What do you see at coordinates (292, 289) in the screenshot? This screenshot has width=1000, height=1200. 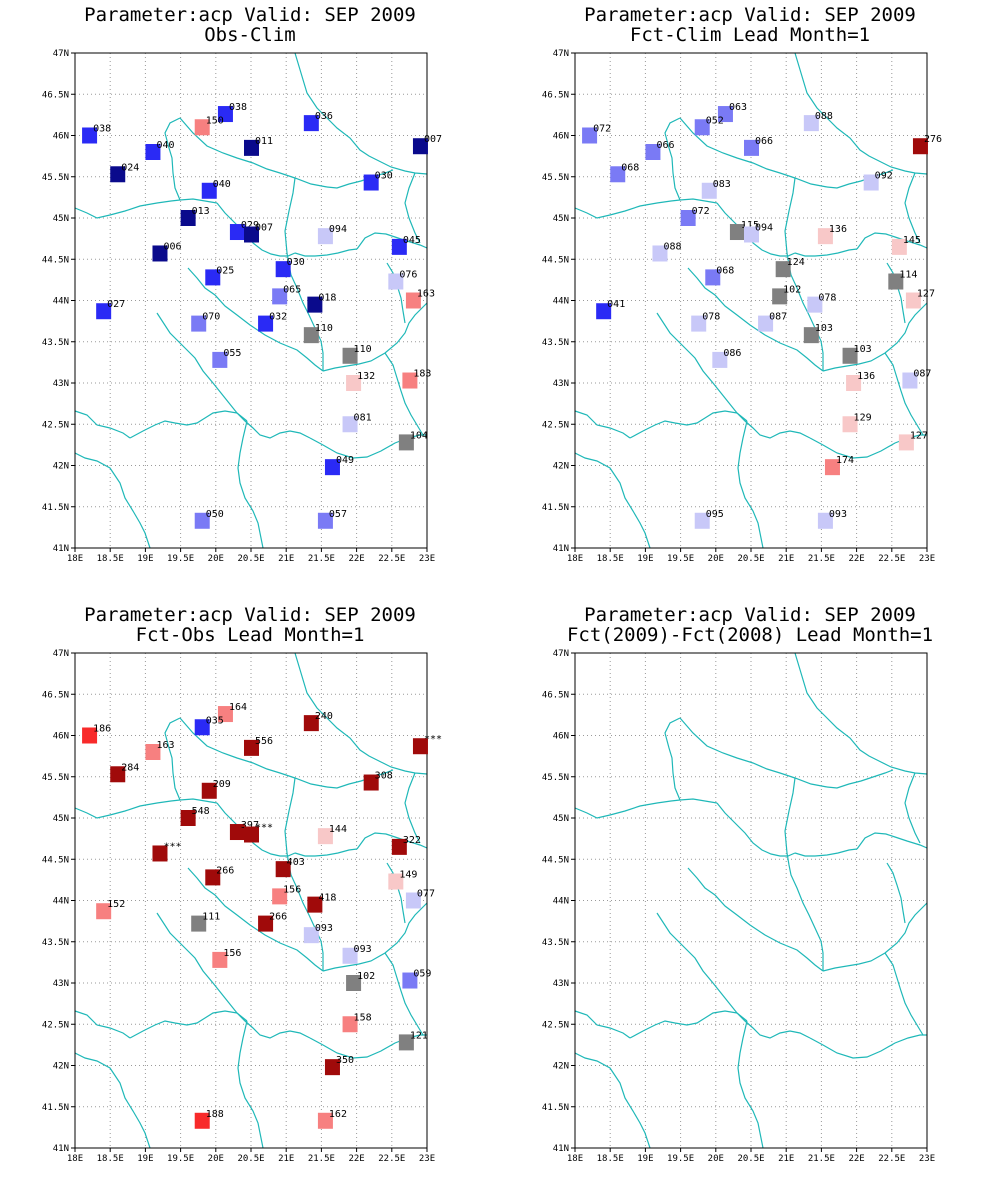 I see `station-value-label: 065` at bounding box center [292, 289].